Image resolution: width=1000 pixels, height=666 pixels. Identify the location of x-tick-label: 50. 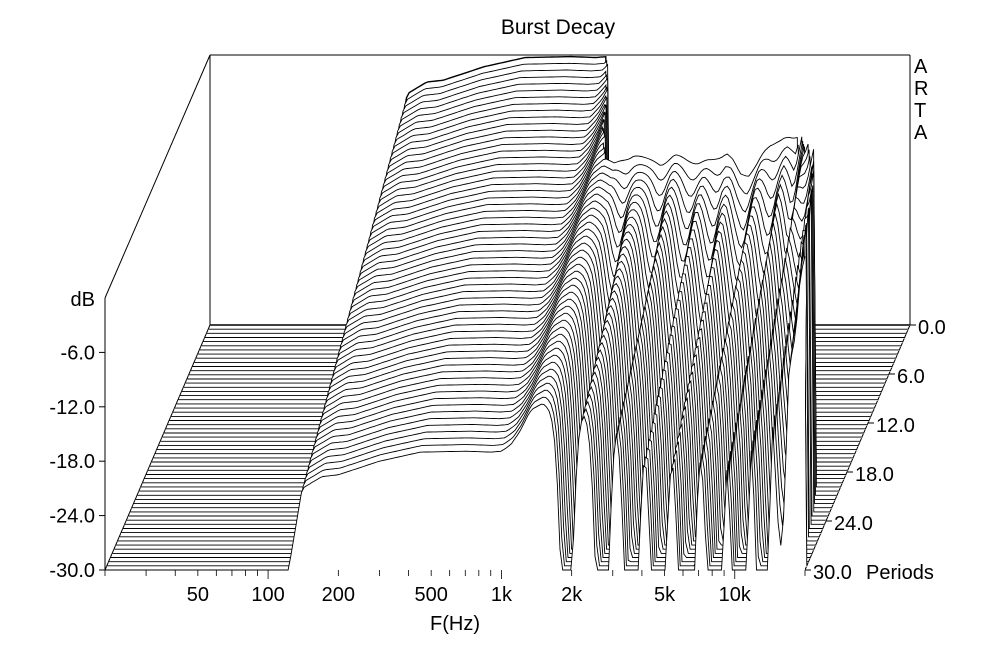
(198, 595).